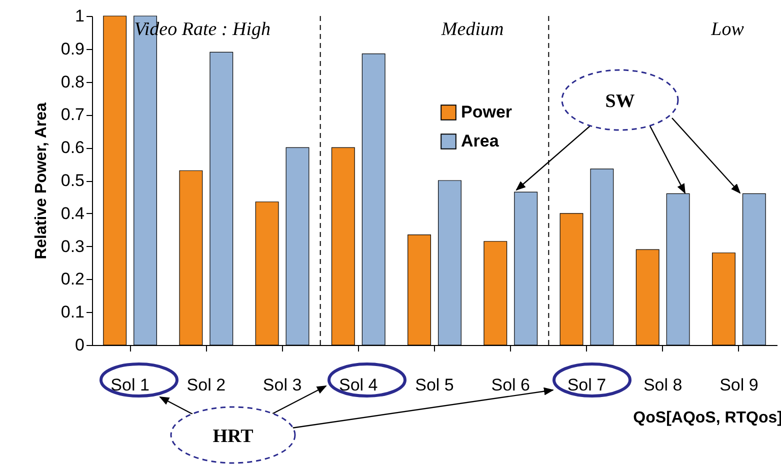 The image size is (781, 466). I want to click on dashed-ellipse-callout: HRT, so click(233, 435).